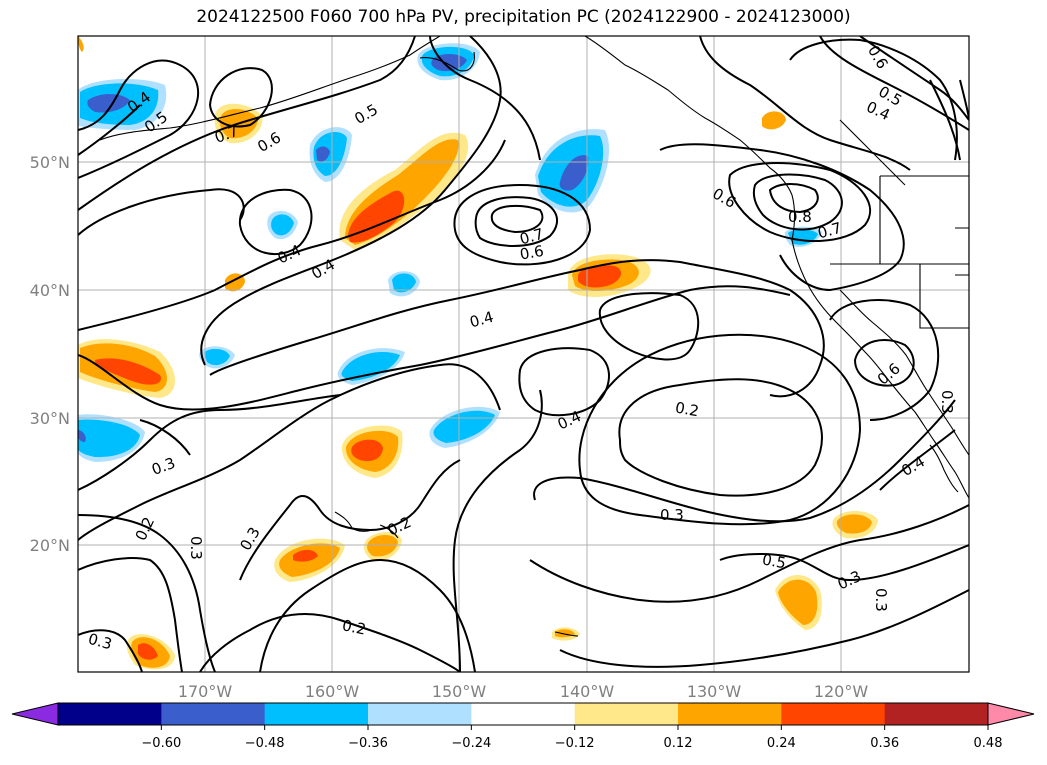 The height and width of the screenshot is (765, 1047). What do you see at coordinates (774, 561) in the screenshot?
I see `contour-label: 0.5` at bounding box center [774, 561].